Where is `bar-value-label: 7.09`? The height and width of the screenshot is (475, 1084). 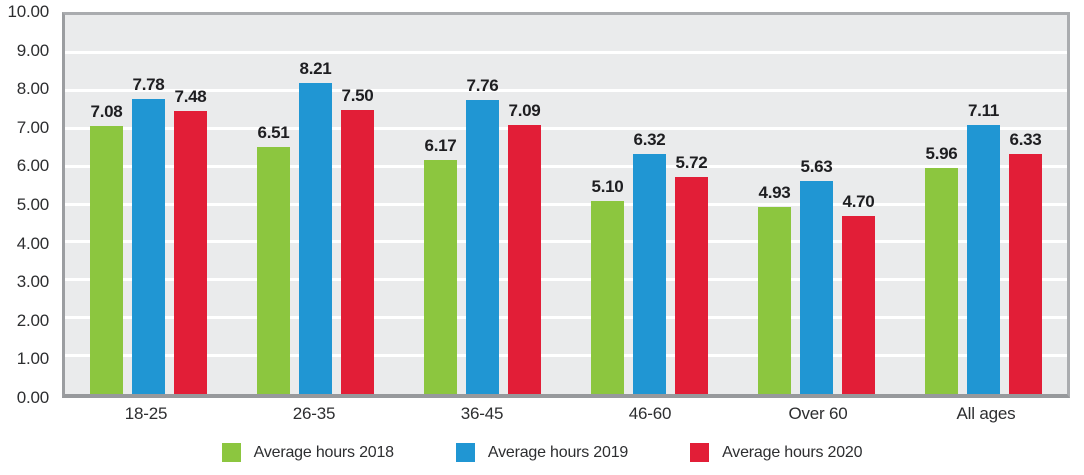
bar-value-label: 7.09 is located at coordinates (524, 111).